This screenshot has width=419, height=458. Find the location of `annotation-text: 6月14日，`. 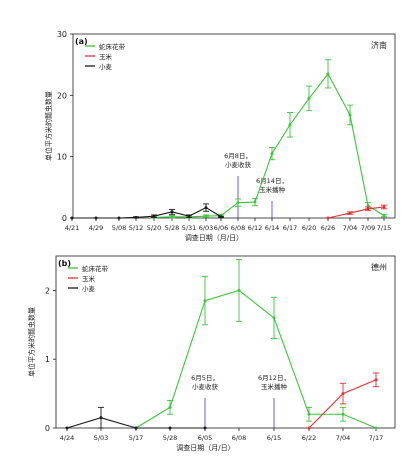

annotation-text: 6月14日， is located at coordinates (272, 181).